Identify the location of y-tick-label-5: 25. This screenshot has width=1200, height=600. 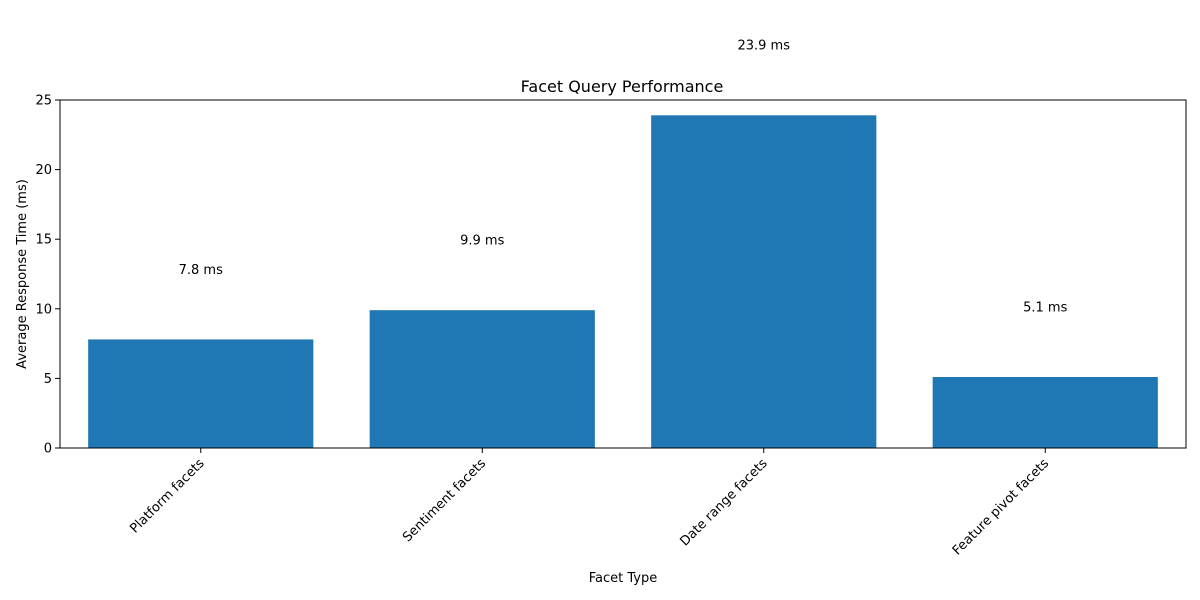
(43, 101).